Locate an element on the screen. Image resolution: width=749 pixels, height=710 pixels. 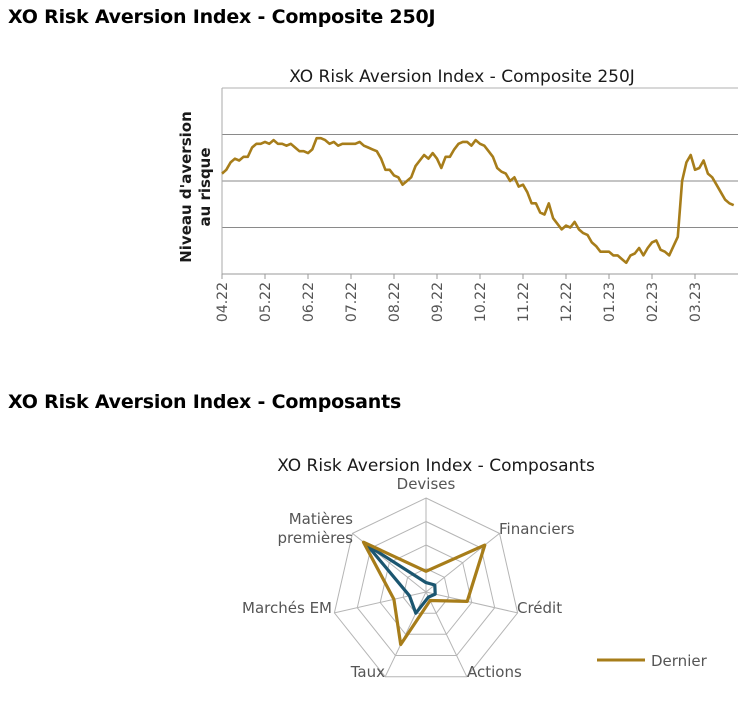
radar-series-dernier is located at coordinates (424, 593).